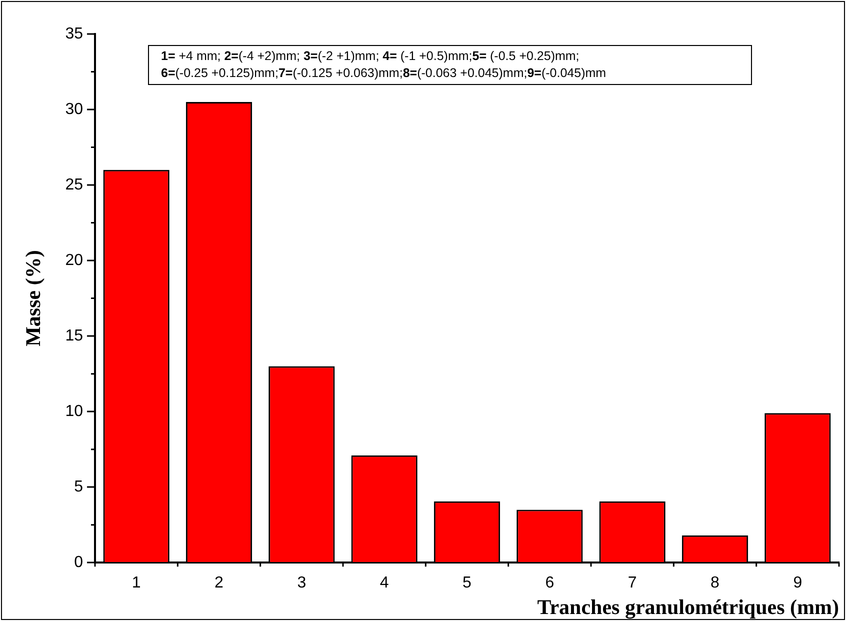 The height and width of the screenshot is (621, 846). I want to click on annotation: 6=(-0.25 +0.125)mm;7=(-0.125 +0.063)mm;8=(-0.063 +0.045)mm;9=(-0.045)mm, so click(383, 73).